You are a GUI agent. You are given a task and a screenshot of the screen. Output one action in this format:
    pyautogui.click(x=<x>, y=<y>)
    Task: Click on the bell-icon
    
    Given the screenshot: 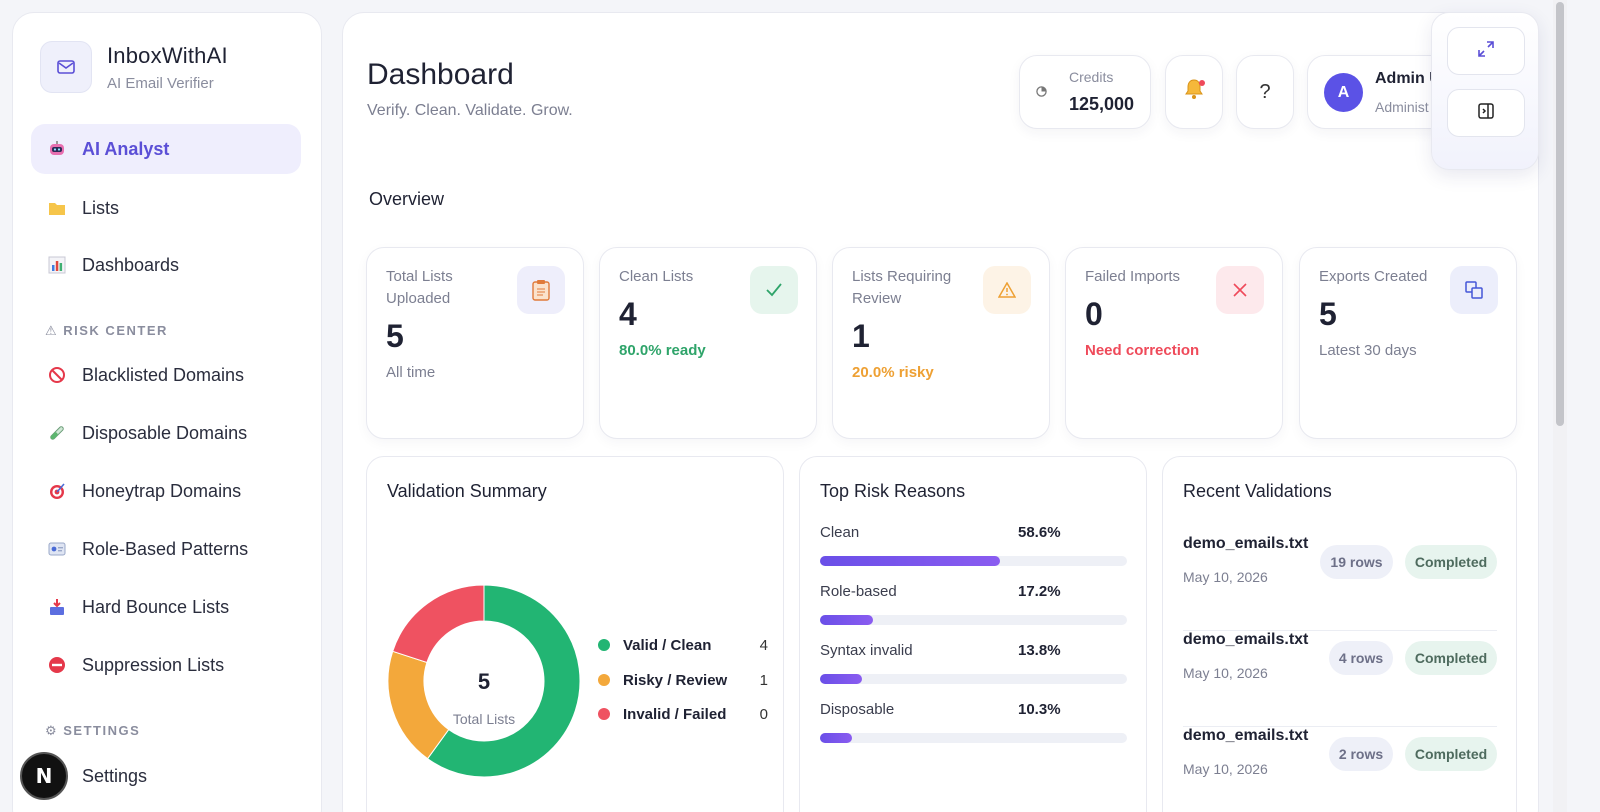 What is the action you would take?
    pyautogui.click(x=1194, y=92)
    